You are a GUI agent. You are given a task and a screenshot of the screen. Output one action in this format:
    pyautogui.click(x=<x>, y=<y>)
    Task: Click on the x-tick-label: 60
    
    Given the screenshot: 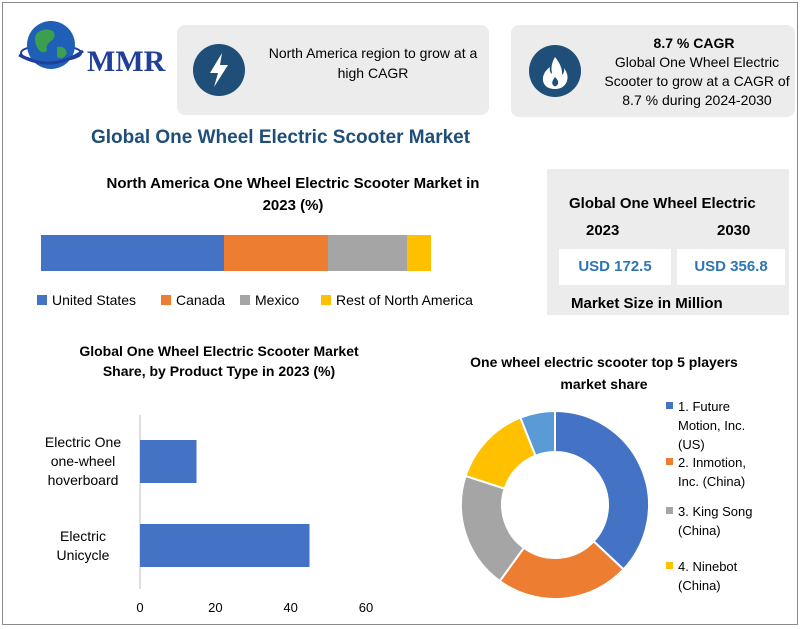 What is the action you would take?
    pyautogui.click(x=366, y=607)
    